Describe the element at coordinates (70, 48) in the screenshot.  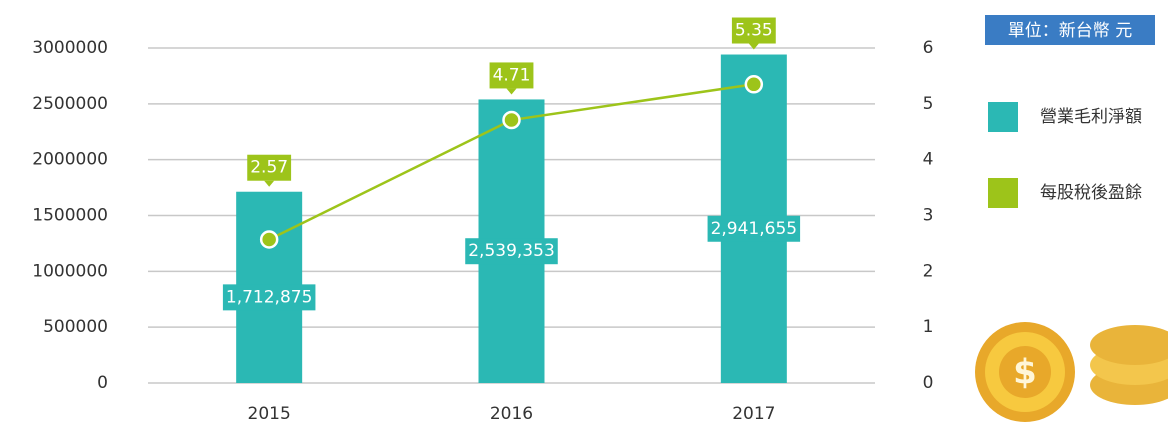
I see `y-tick-label: 3000000` at that location.